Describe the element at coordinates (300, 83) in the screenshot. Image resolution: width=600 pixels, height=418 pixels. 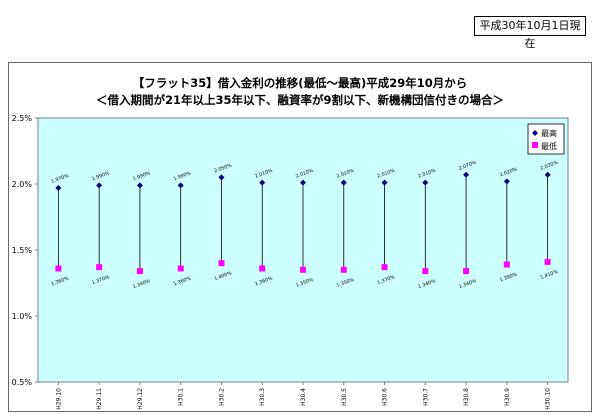
I see `chart-title: 【フラット35】借入金利の推移(最低～最高)平成29年10月から` at that location.